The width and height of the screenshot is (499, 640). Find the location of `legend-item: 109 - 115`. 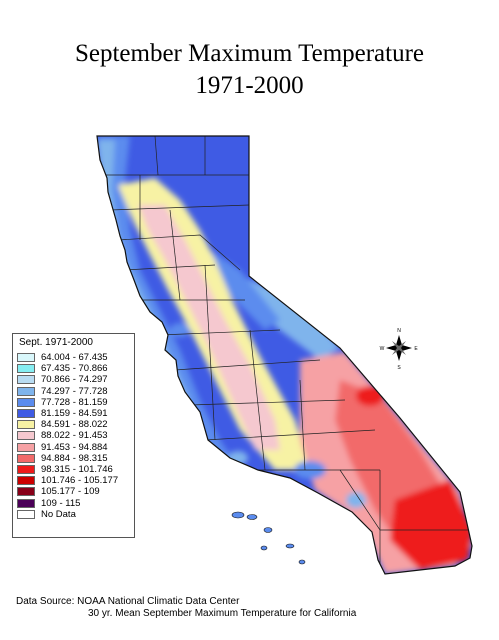

legend-item: 109 - 115 is located at coordinates (73, 503).